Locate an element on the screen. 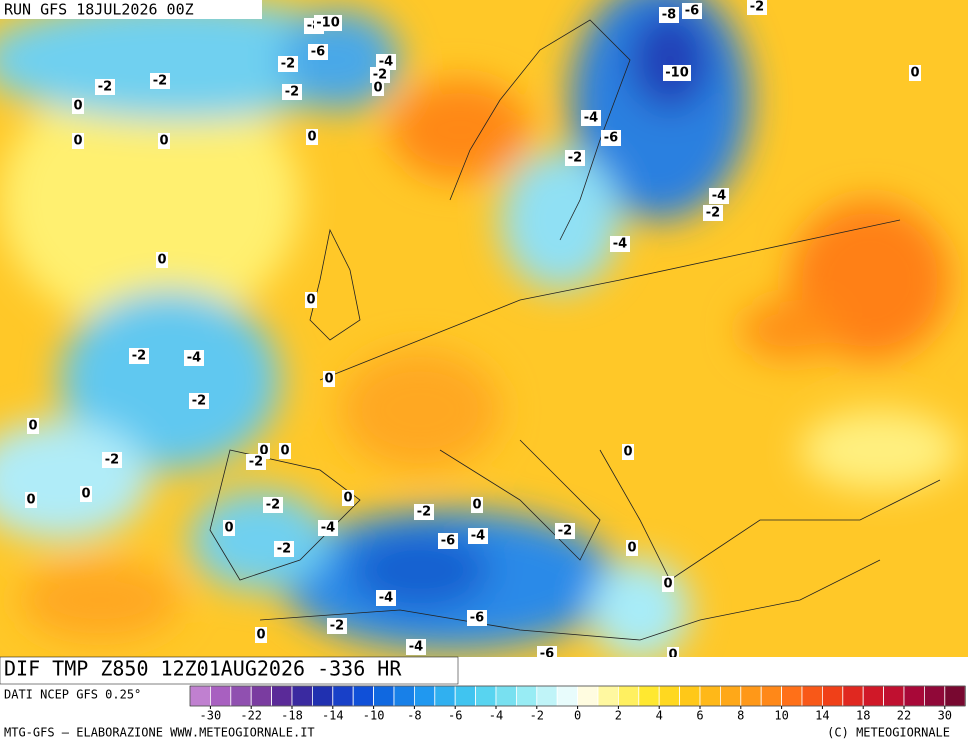 This screenshot has height=749, width=968. colorbar-tick-label: 30 is located at coordinates (945, 716).